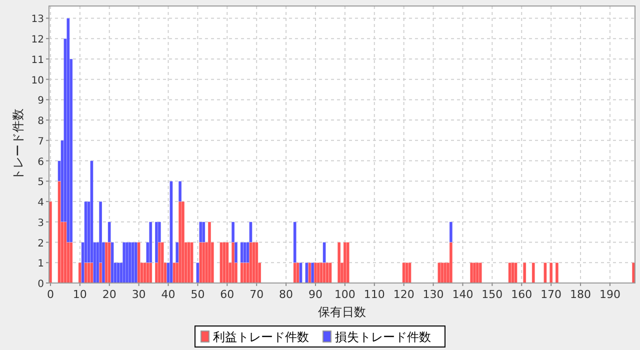 The image size is (640, 350). I want to click on x-tick-label: 190, so click(609, 294).